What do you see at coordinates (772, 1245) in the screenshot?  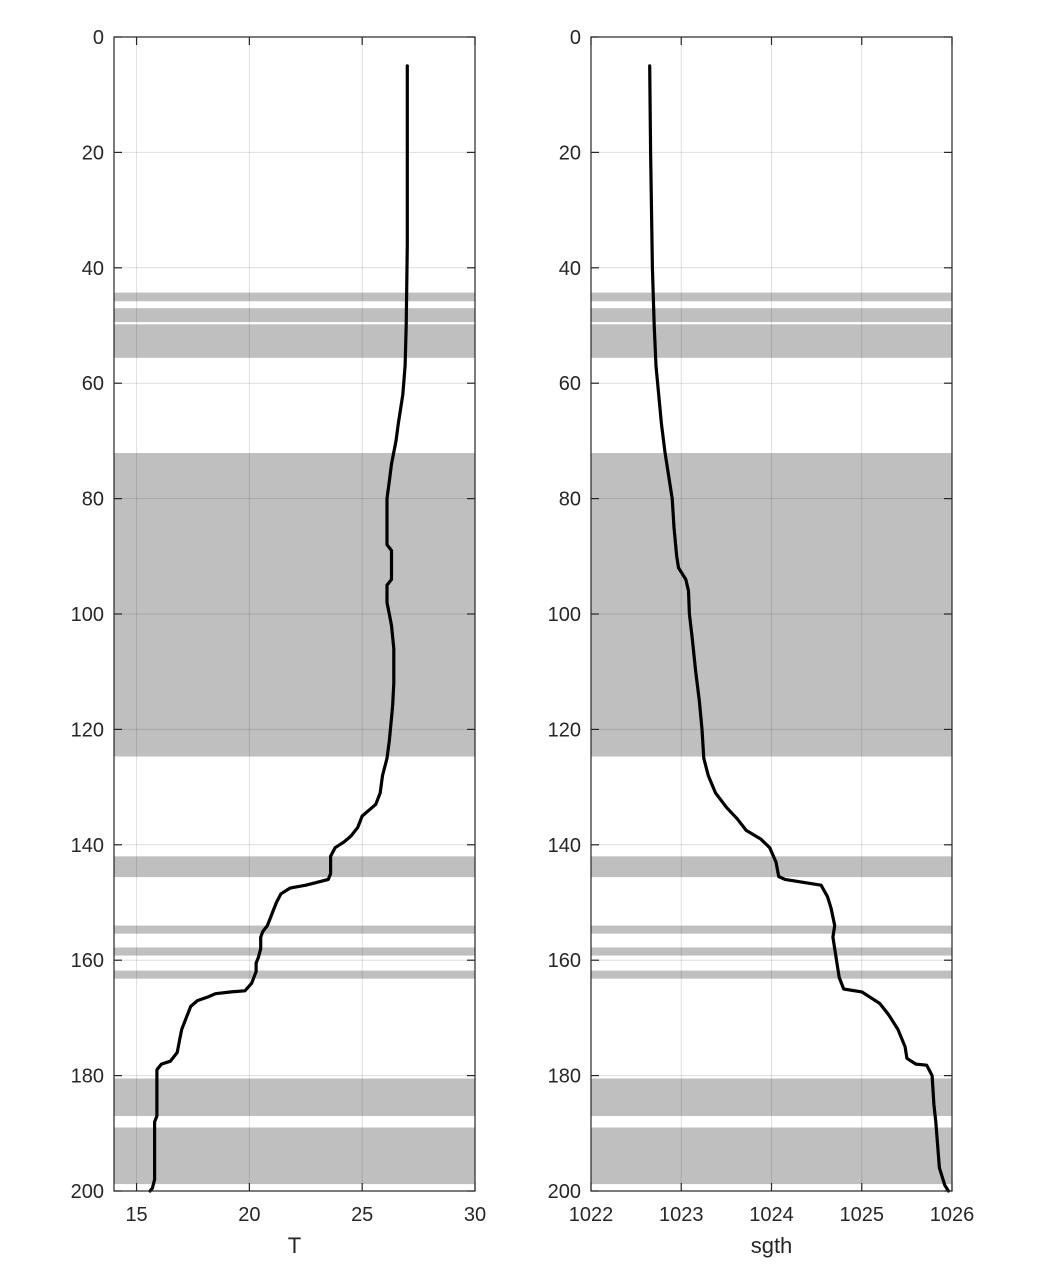 I see `x-axis-label: sgth` at bounding box center [772, 1245].